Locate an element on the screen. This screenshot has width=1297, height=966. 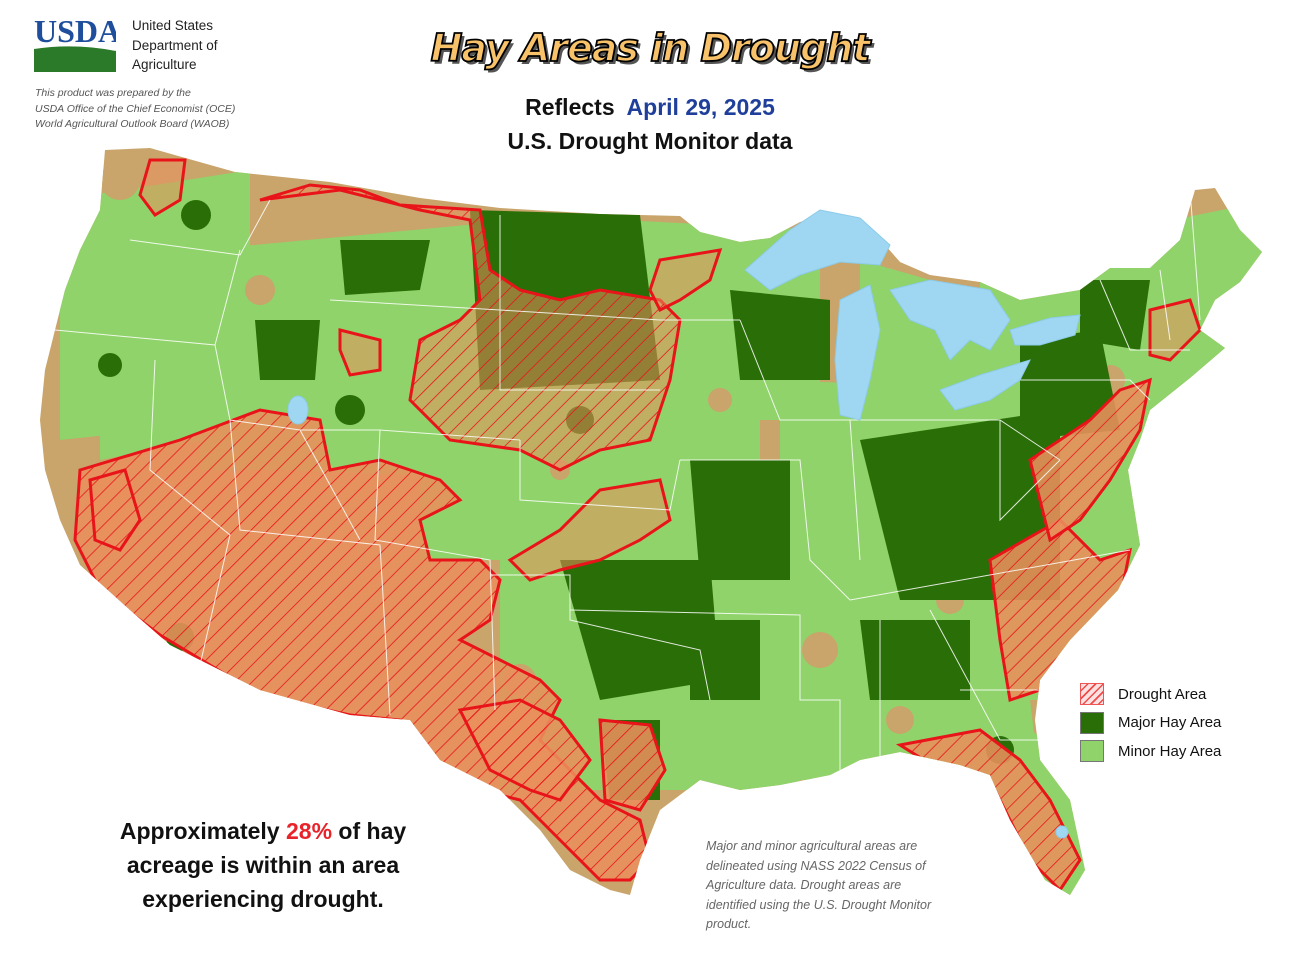
reflects-label: Reflects is located at coordinates (570, 107).